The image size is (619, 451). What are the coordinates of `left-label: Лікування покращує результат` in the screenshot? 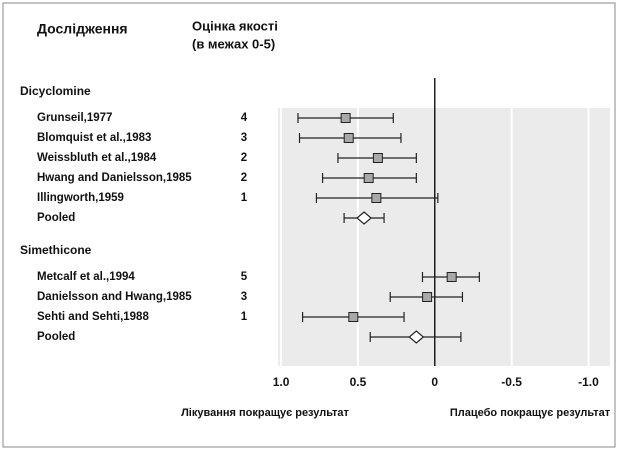 It's located at (265, 413).